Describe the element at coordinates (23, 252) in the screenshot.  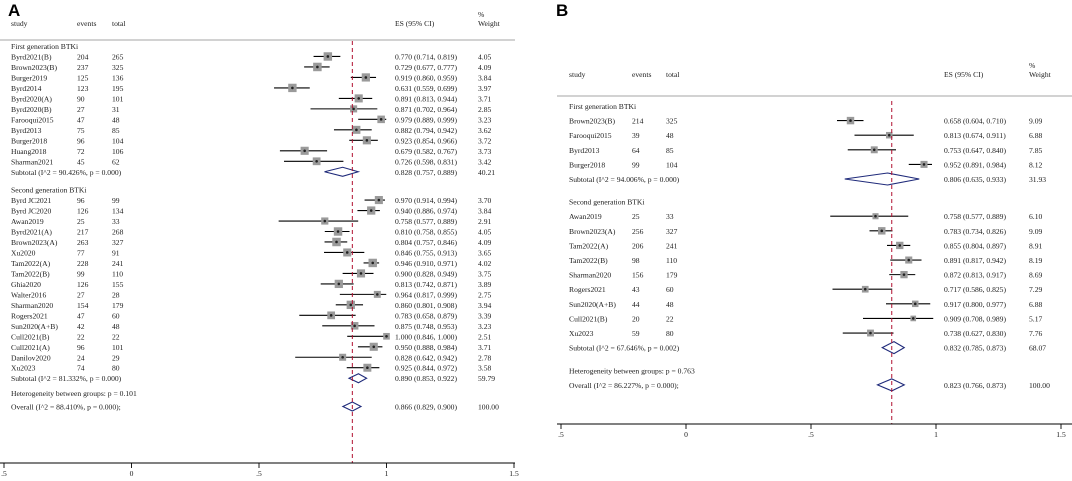
I see `study-name: Xu2020` at that location.